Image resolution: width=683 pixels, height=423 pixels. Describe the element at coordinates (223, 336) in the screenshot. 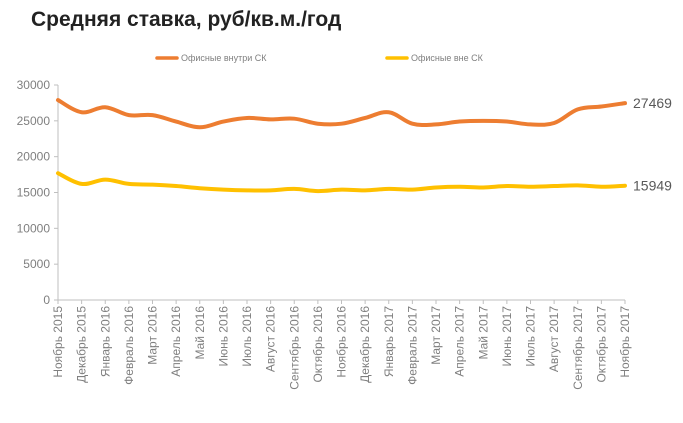

I see `x-tick-label: Июнь 2016` at that location.